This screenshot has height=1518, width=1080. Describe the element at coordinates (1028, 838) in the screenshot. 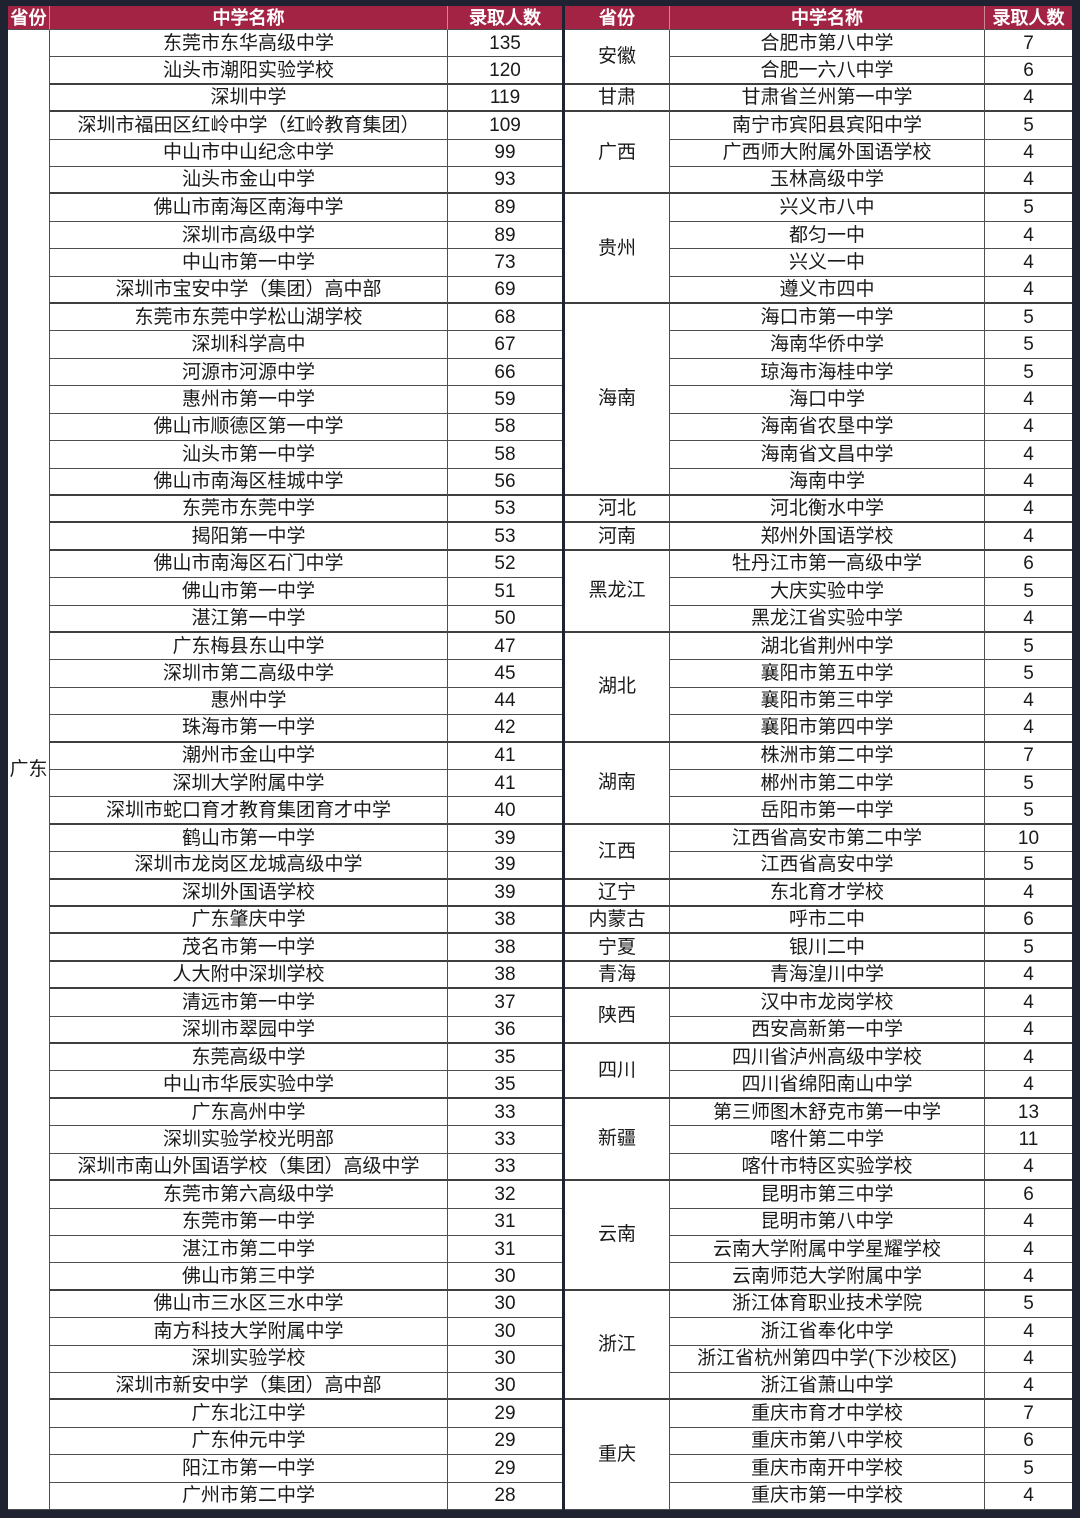

I see `count-cell: 10` at that location.